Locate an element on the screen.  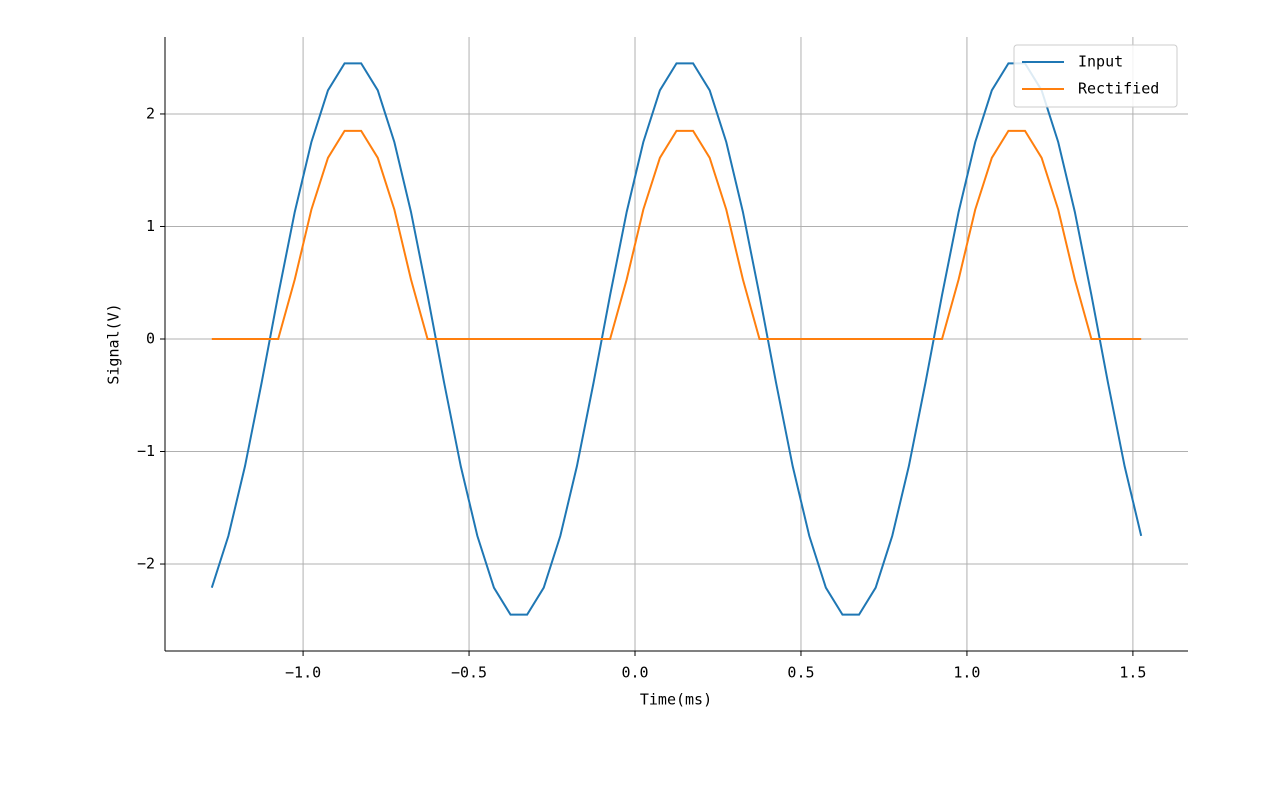
x-tick-label: 1.0 is located at coordinates (966, 673).